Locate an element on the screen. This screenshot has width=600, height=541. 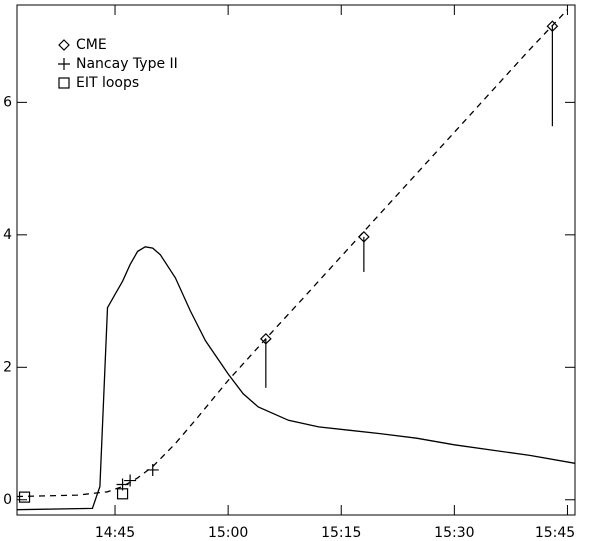
x-tick-label: 15:30 is located at coordinates (454, 533).